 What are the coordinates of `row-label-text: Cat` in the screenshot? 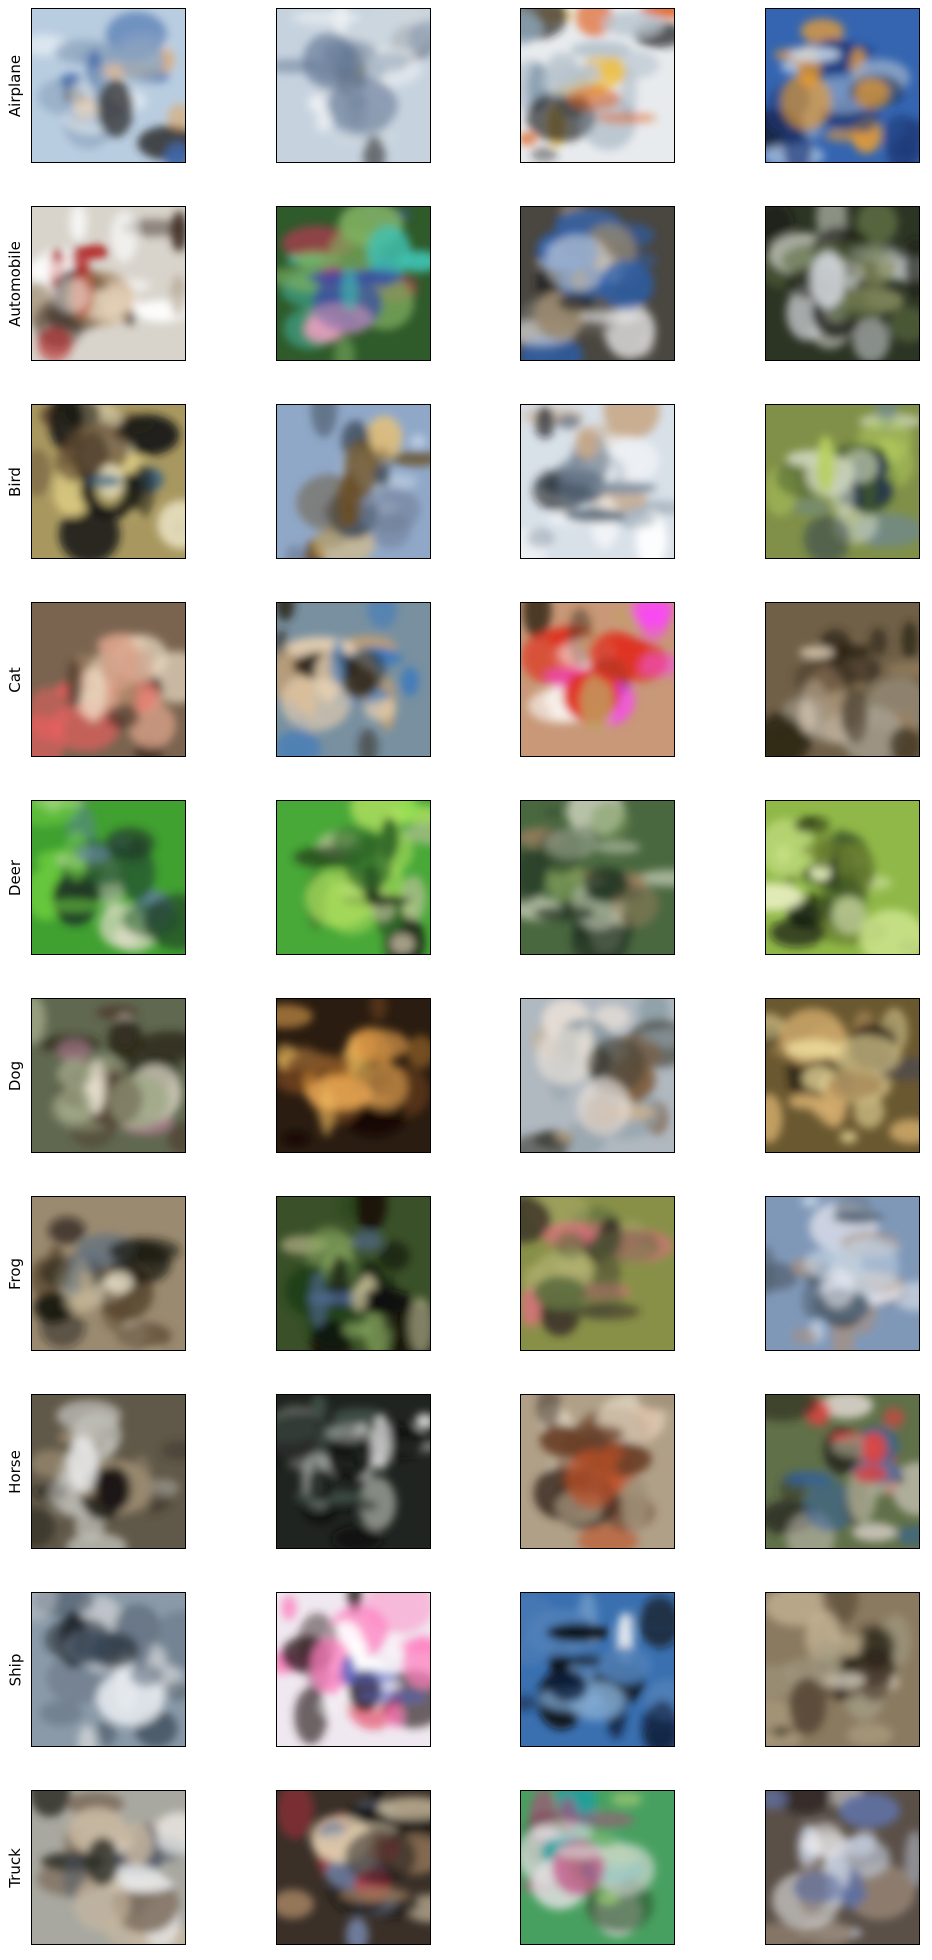 It's located at (14, 679).